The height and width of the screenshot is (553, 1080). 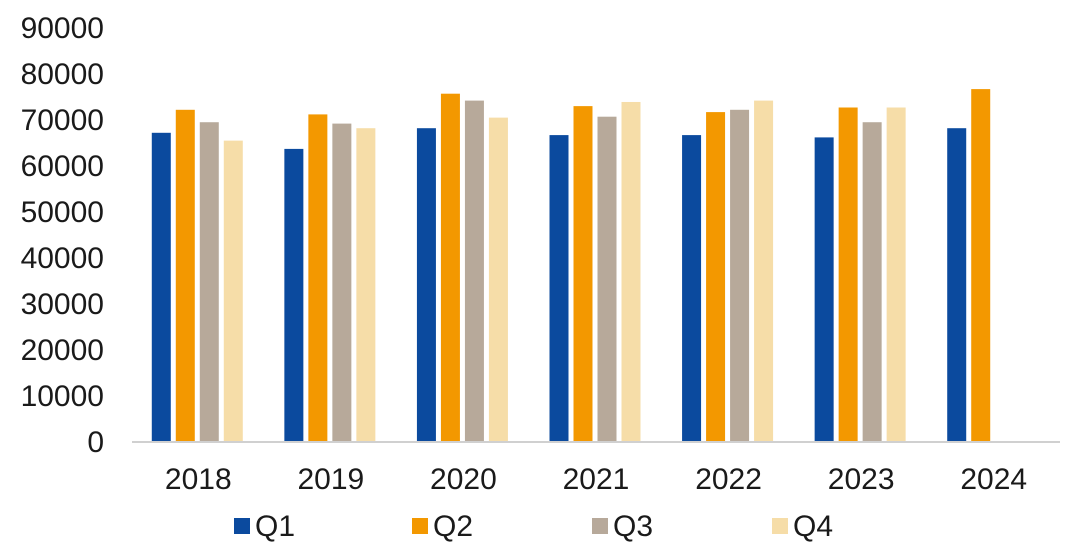 I want to click on bar-q3-2020, so click(x=474, y=270).